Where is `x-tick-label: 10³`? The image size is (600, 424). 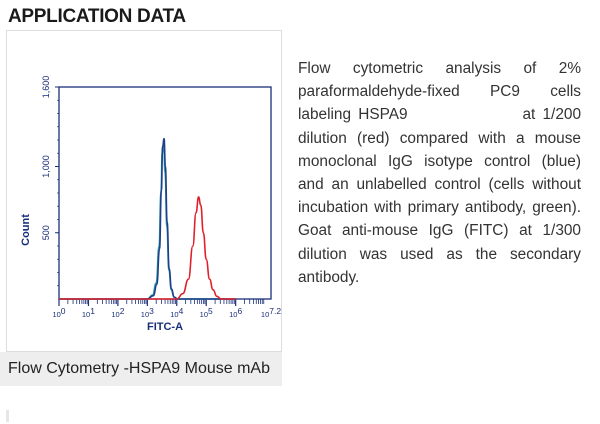 x-tick-label: 10³ is located at coordinates (147, 312).